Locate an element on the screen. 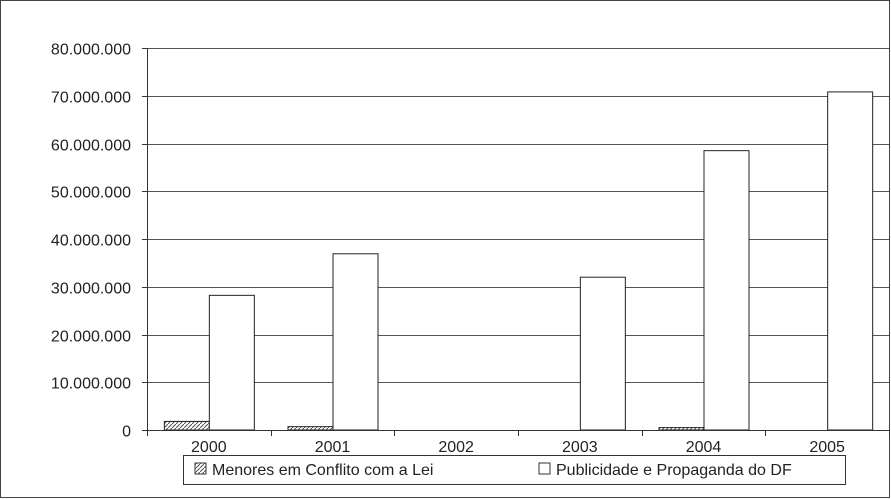 The width and height of the screenshot is (891, 499). x-tick-label: 2000 is located at coordinates (209, 447).